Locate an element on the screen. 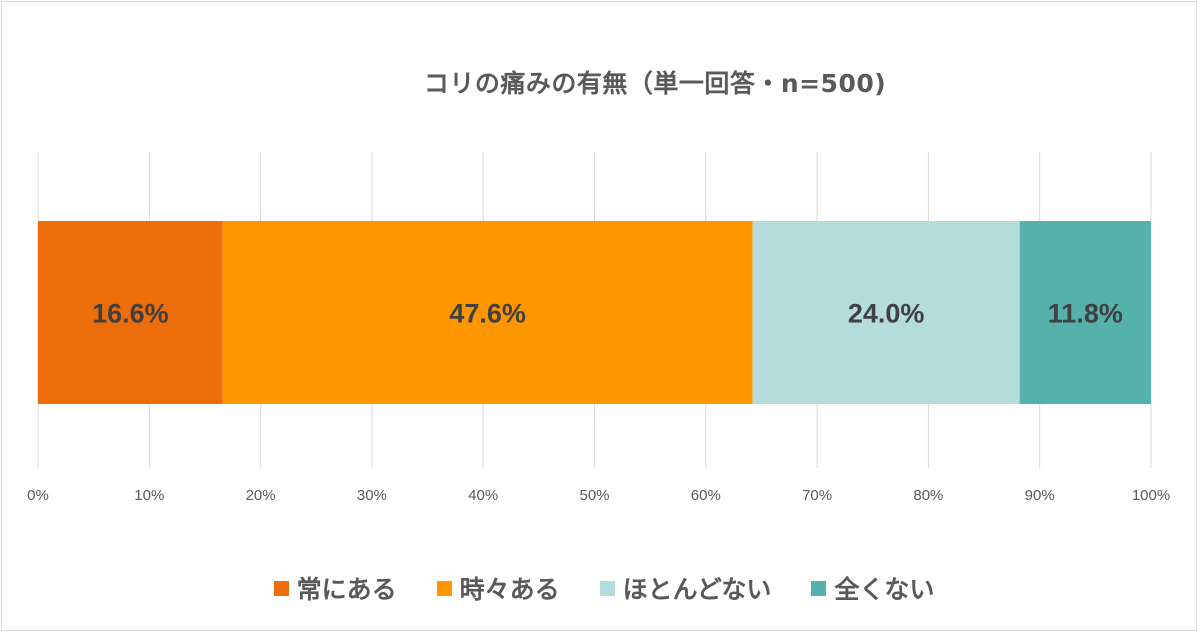  legend-item-sometimes: 時々ある is located at coordinates (498, 588).